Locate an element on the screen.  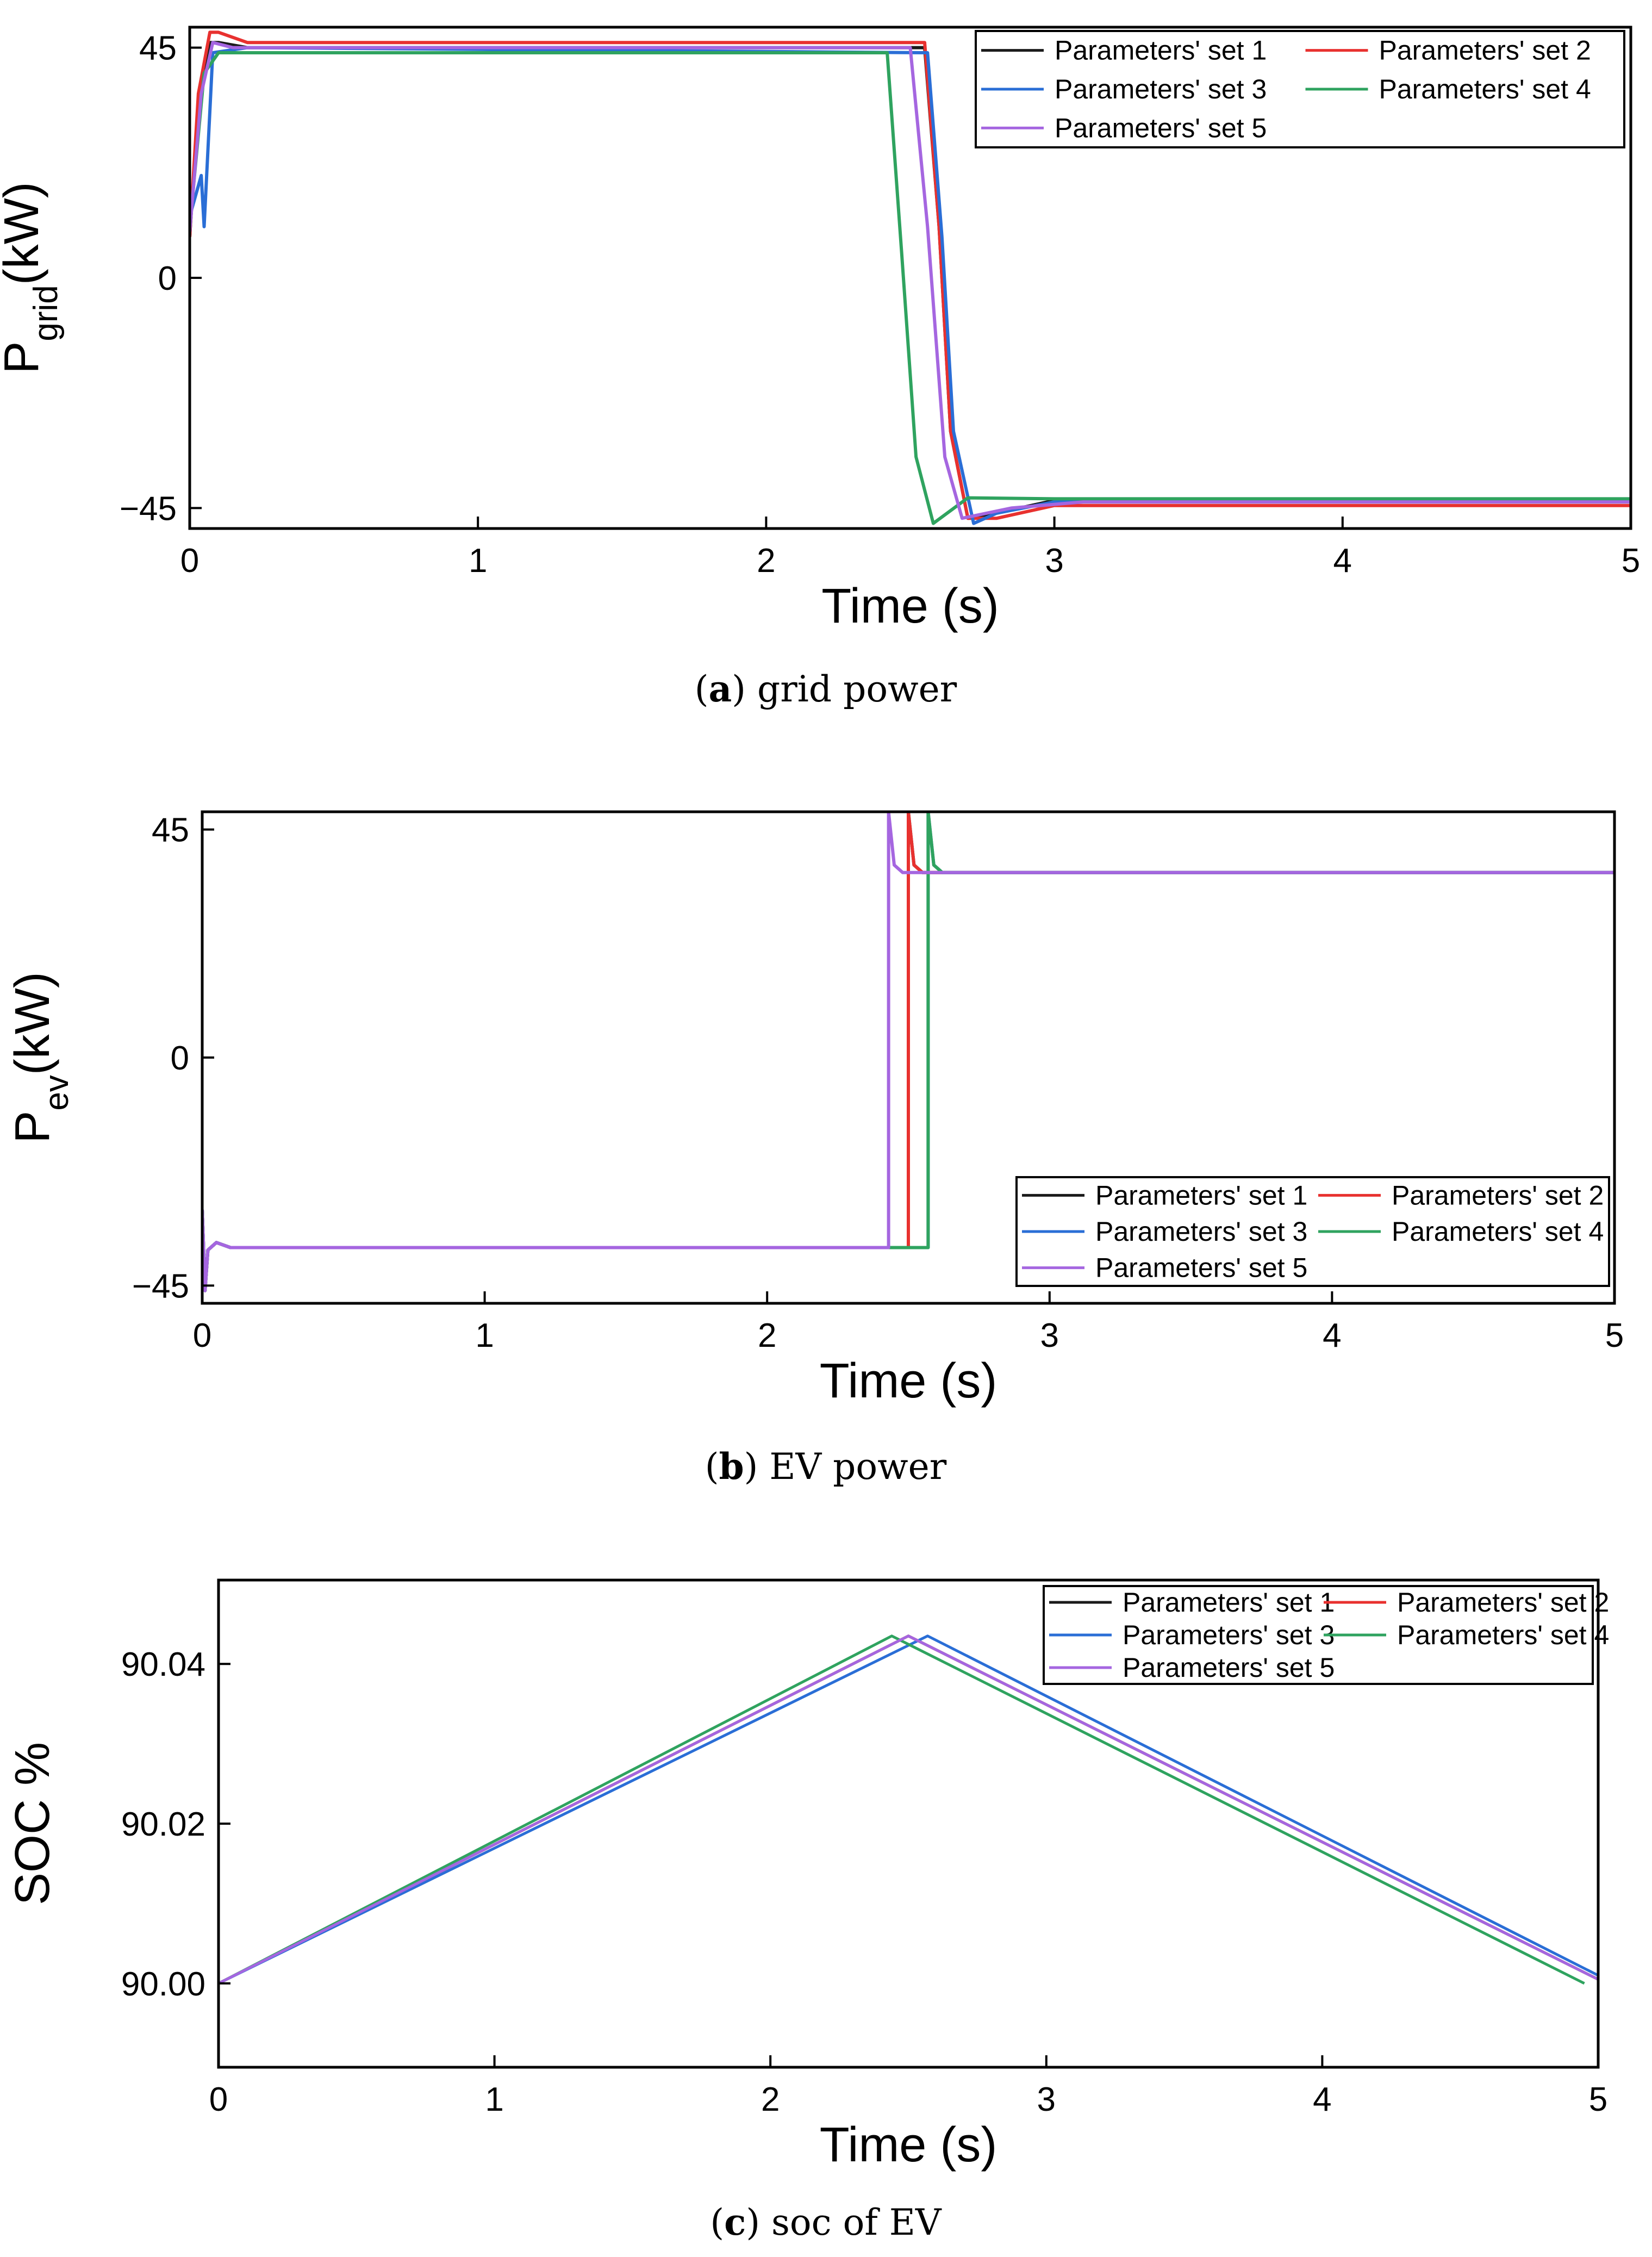
y-tick-label: 90.04 is located at coordinates (163, 1664).